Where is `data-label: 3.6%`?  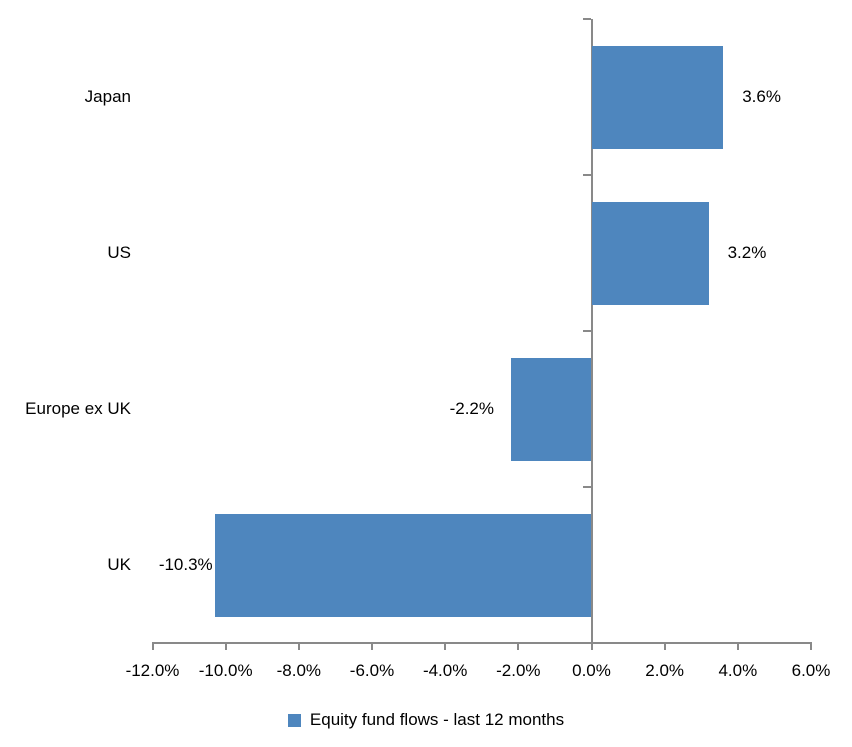 data-label: 3.6% is located at coordinates (761, 96).